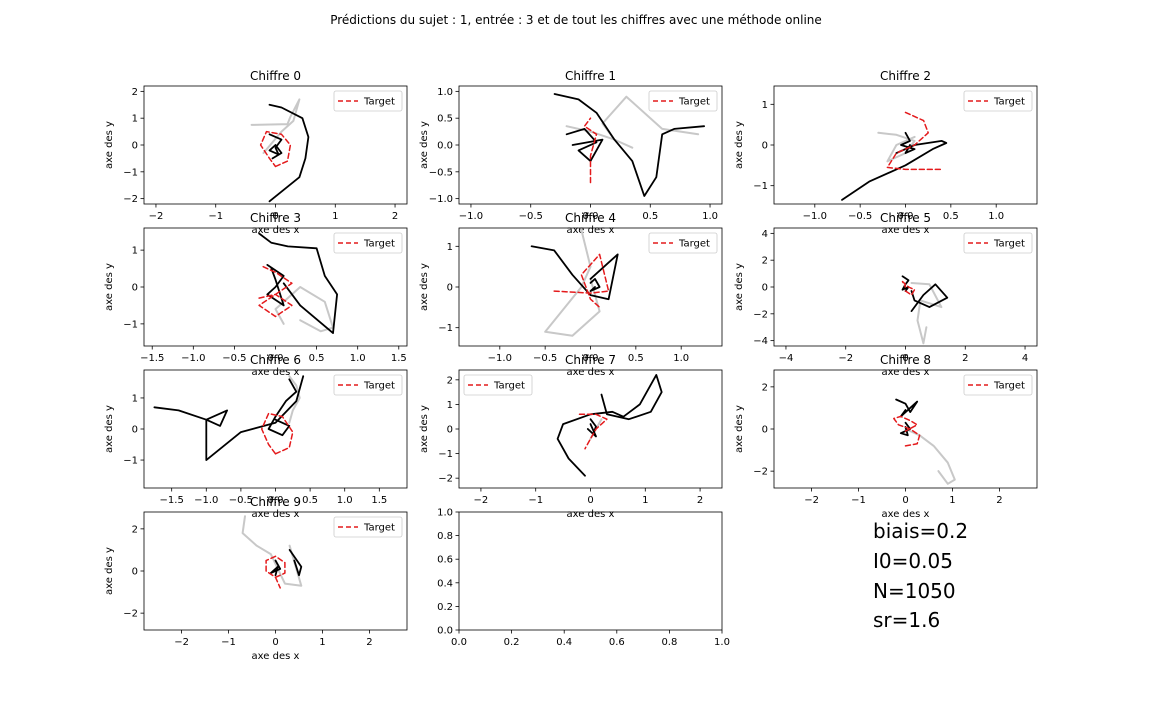 The image size is (1152, 720). What do you see at coordinates (275, 76) in the screenshot?
I see `subplot-title-0: Chiffre 0` at bounding box center [275, 76].